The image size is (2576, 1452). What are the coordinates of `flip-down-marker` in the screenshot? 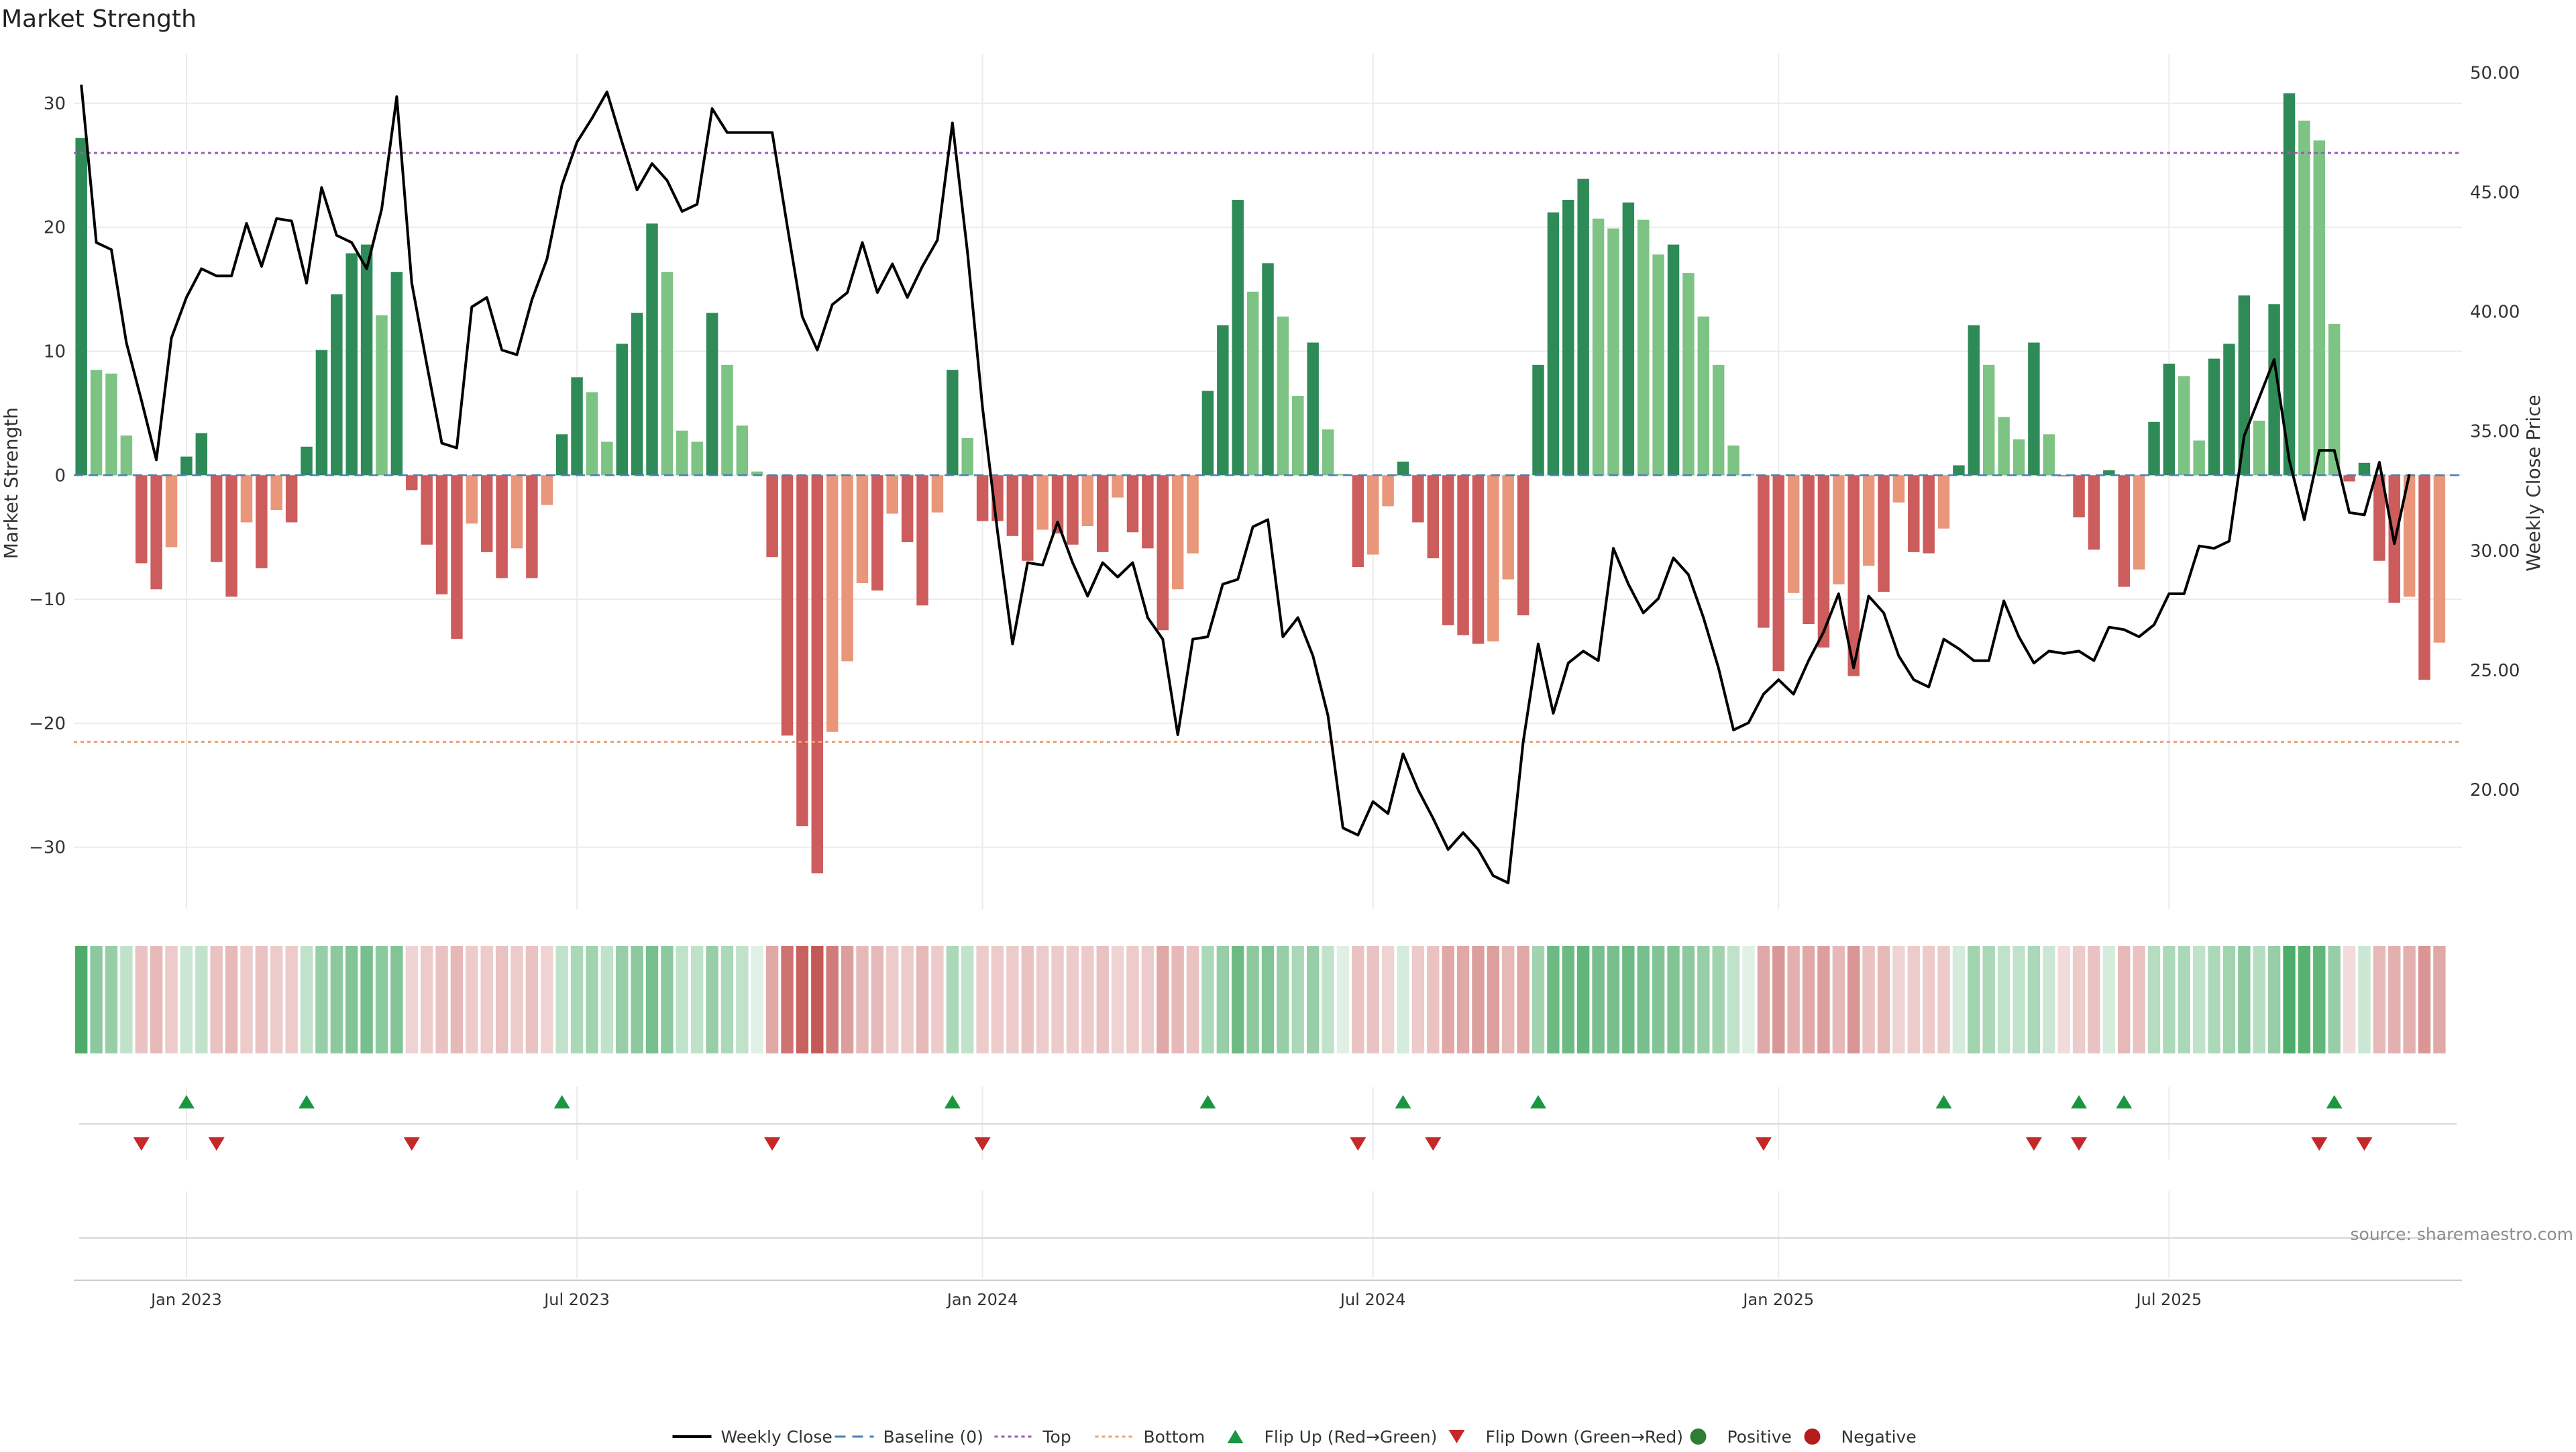 It's located at (411, 1144).